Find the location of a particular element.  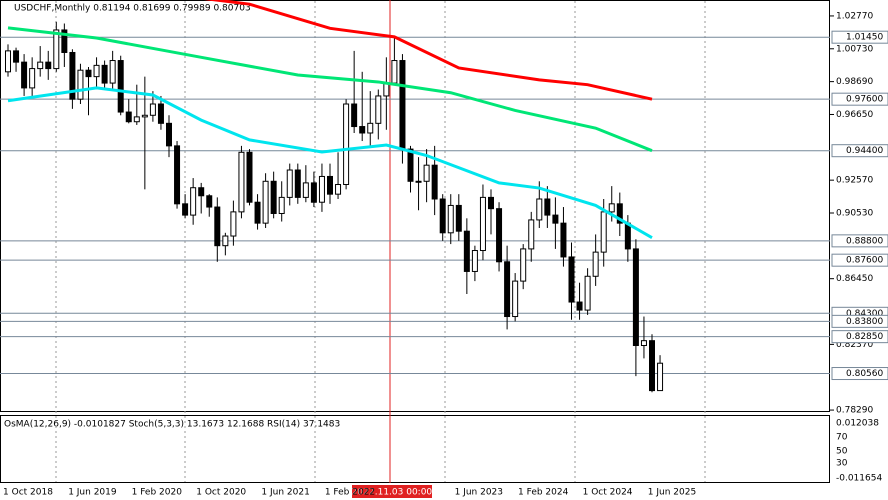

x-tick-label: 1 Oct 2024 is located at coordinates (608, 493).